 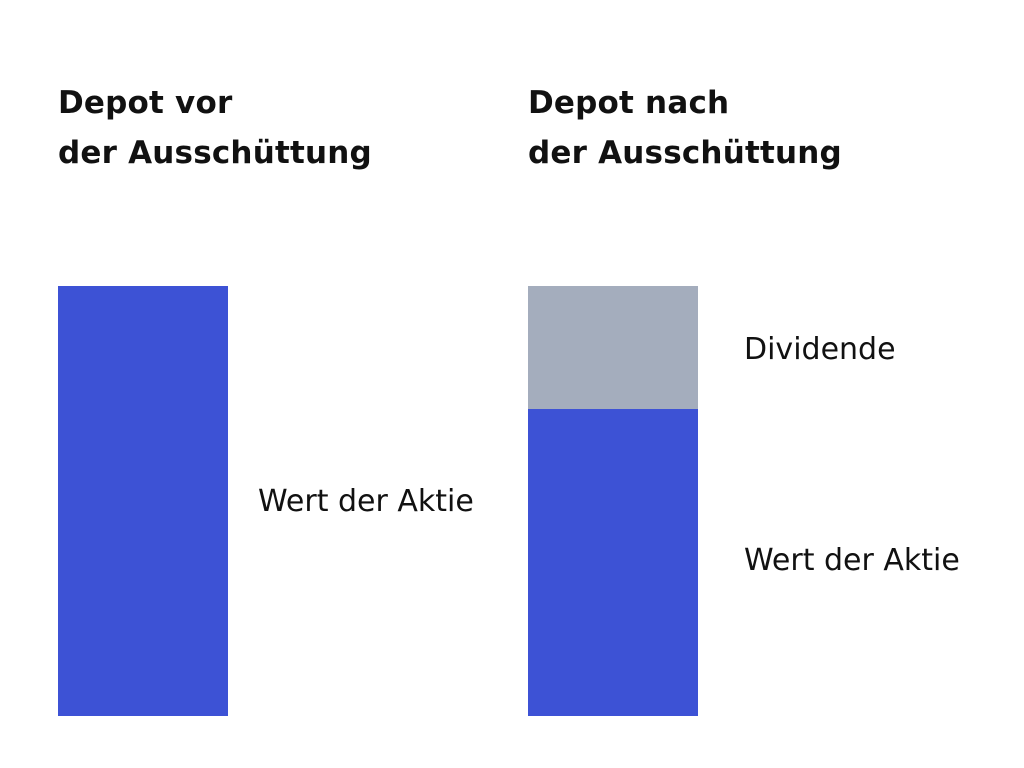 I want to click on heading-before-line-1: Depot vor, so click(x=145, y=103).